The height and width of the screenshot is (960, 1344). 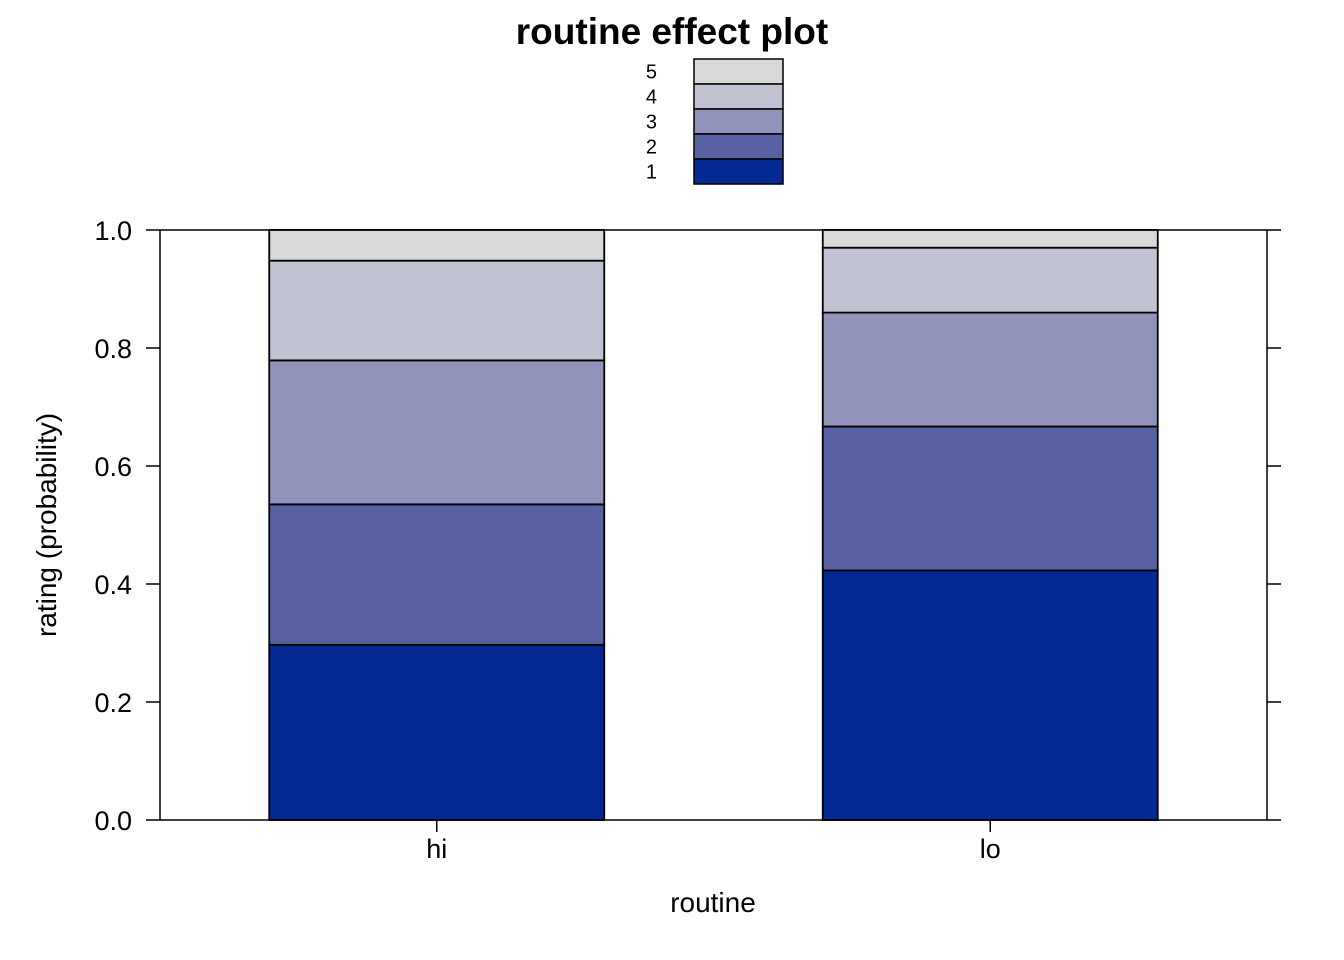 I want to click on x-tick-label: hi, so click(x=436, y=849).